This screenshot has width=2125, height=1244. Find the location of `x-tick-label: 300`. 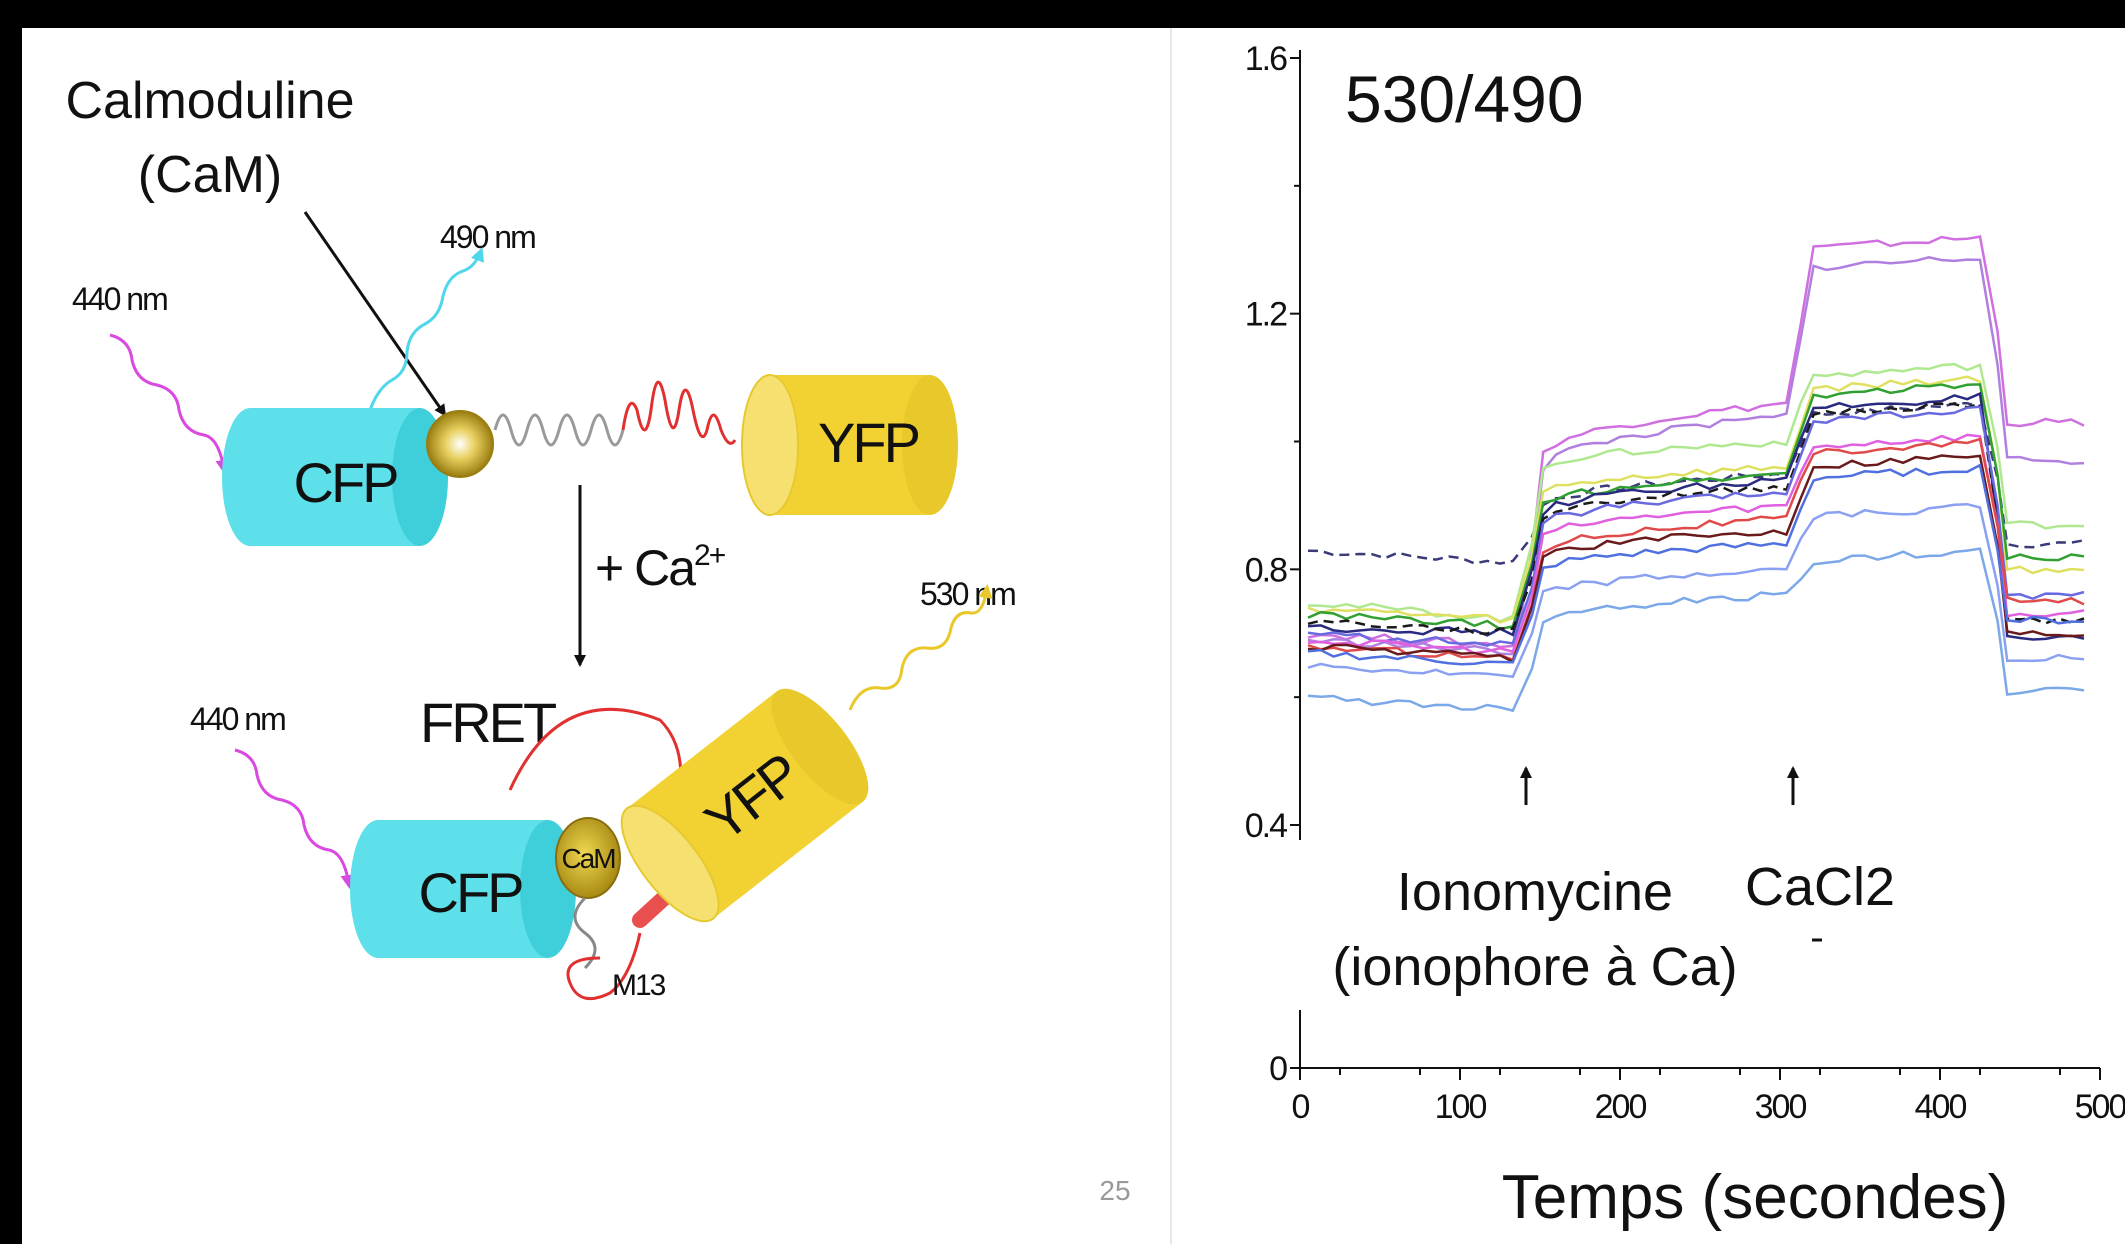

x-tick-label: 300 is located at coordinates (1781, 1107).